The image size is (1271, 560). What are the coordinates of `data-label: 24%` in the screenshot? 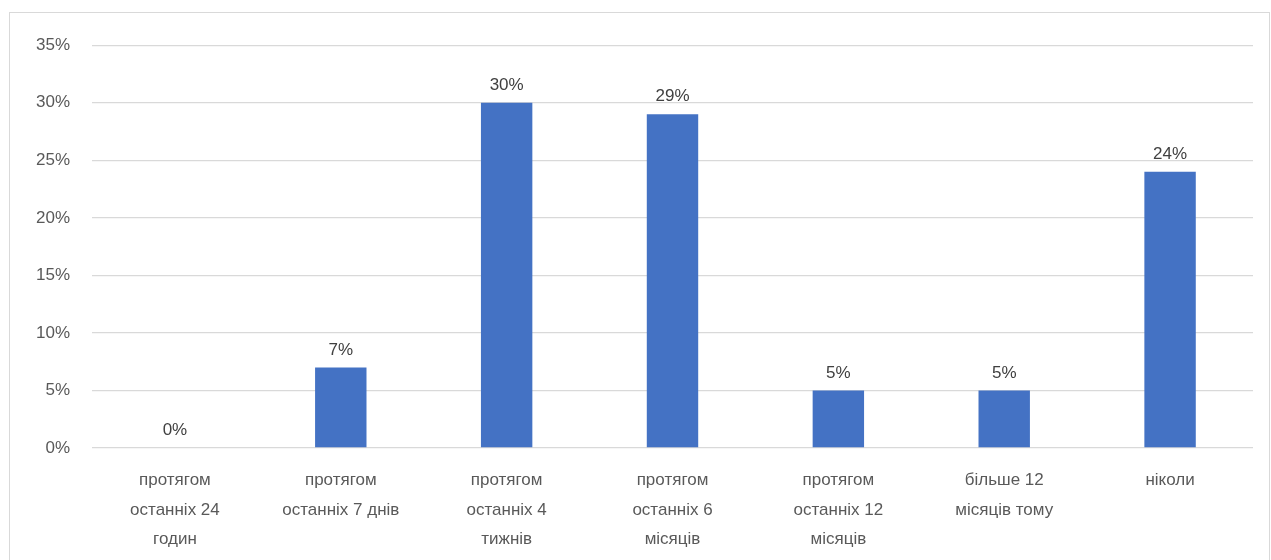 It's located at (1170, 153).